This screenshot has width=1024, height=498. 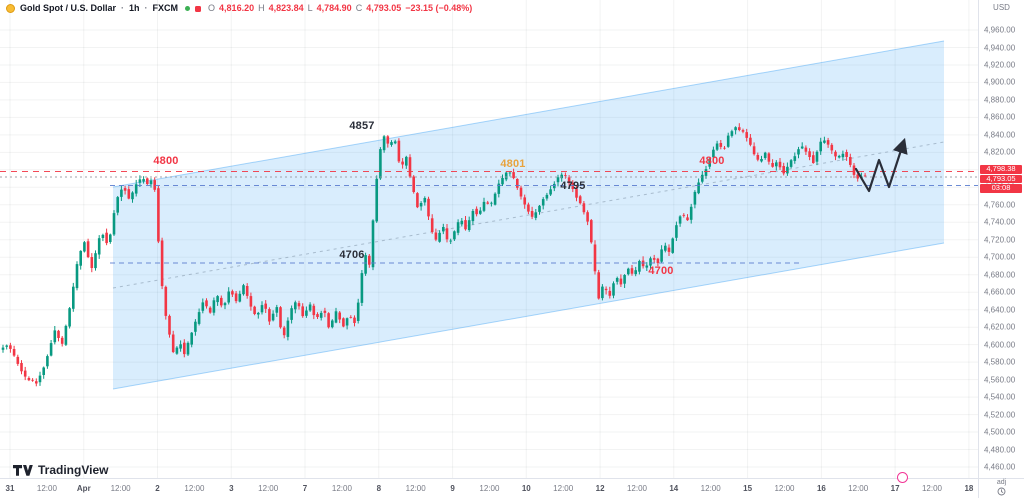 What do you see at coordinates (1000, 117) in the screenshot?
I see `price-tick-label: 4,860.00` at bounding box center [1000, 117].